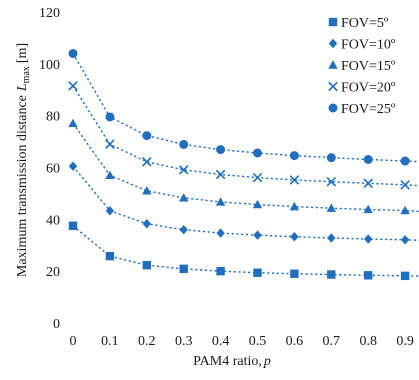 The image size is (419, 380). I want to click on y-tick-label: 60, so click(53, 169).